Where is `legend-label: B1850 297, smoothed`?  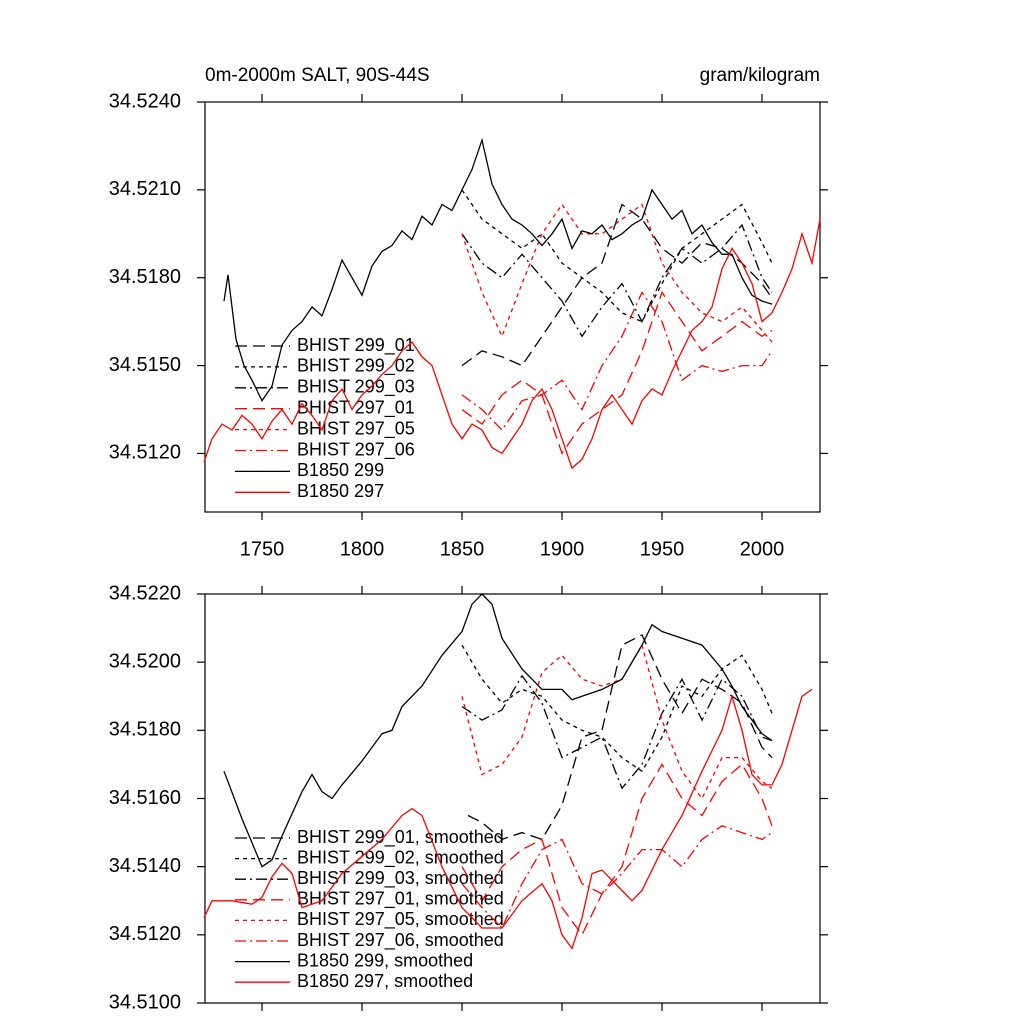 legend-label: B1850 297, smoothed is located at coordinates (385, 981).